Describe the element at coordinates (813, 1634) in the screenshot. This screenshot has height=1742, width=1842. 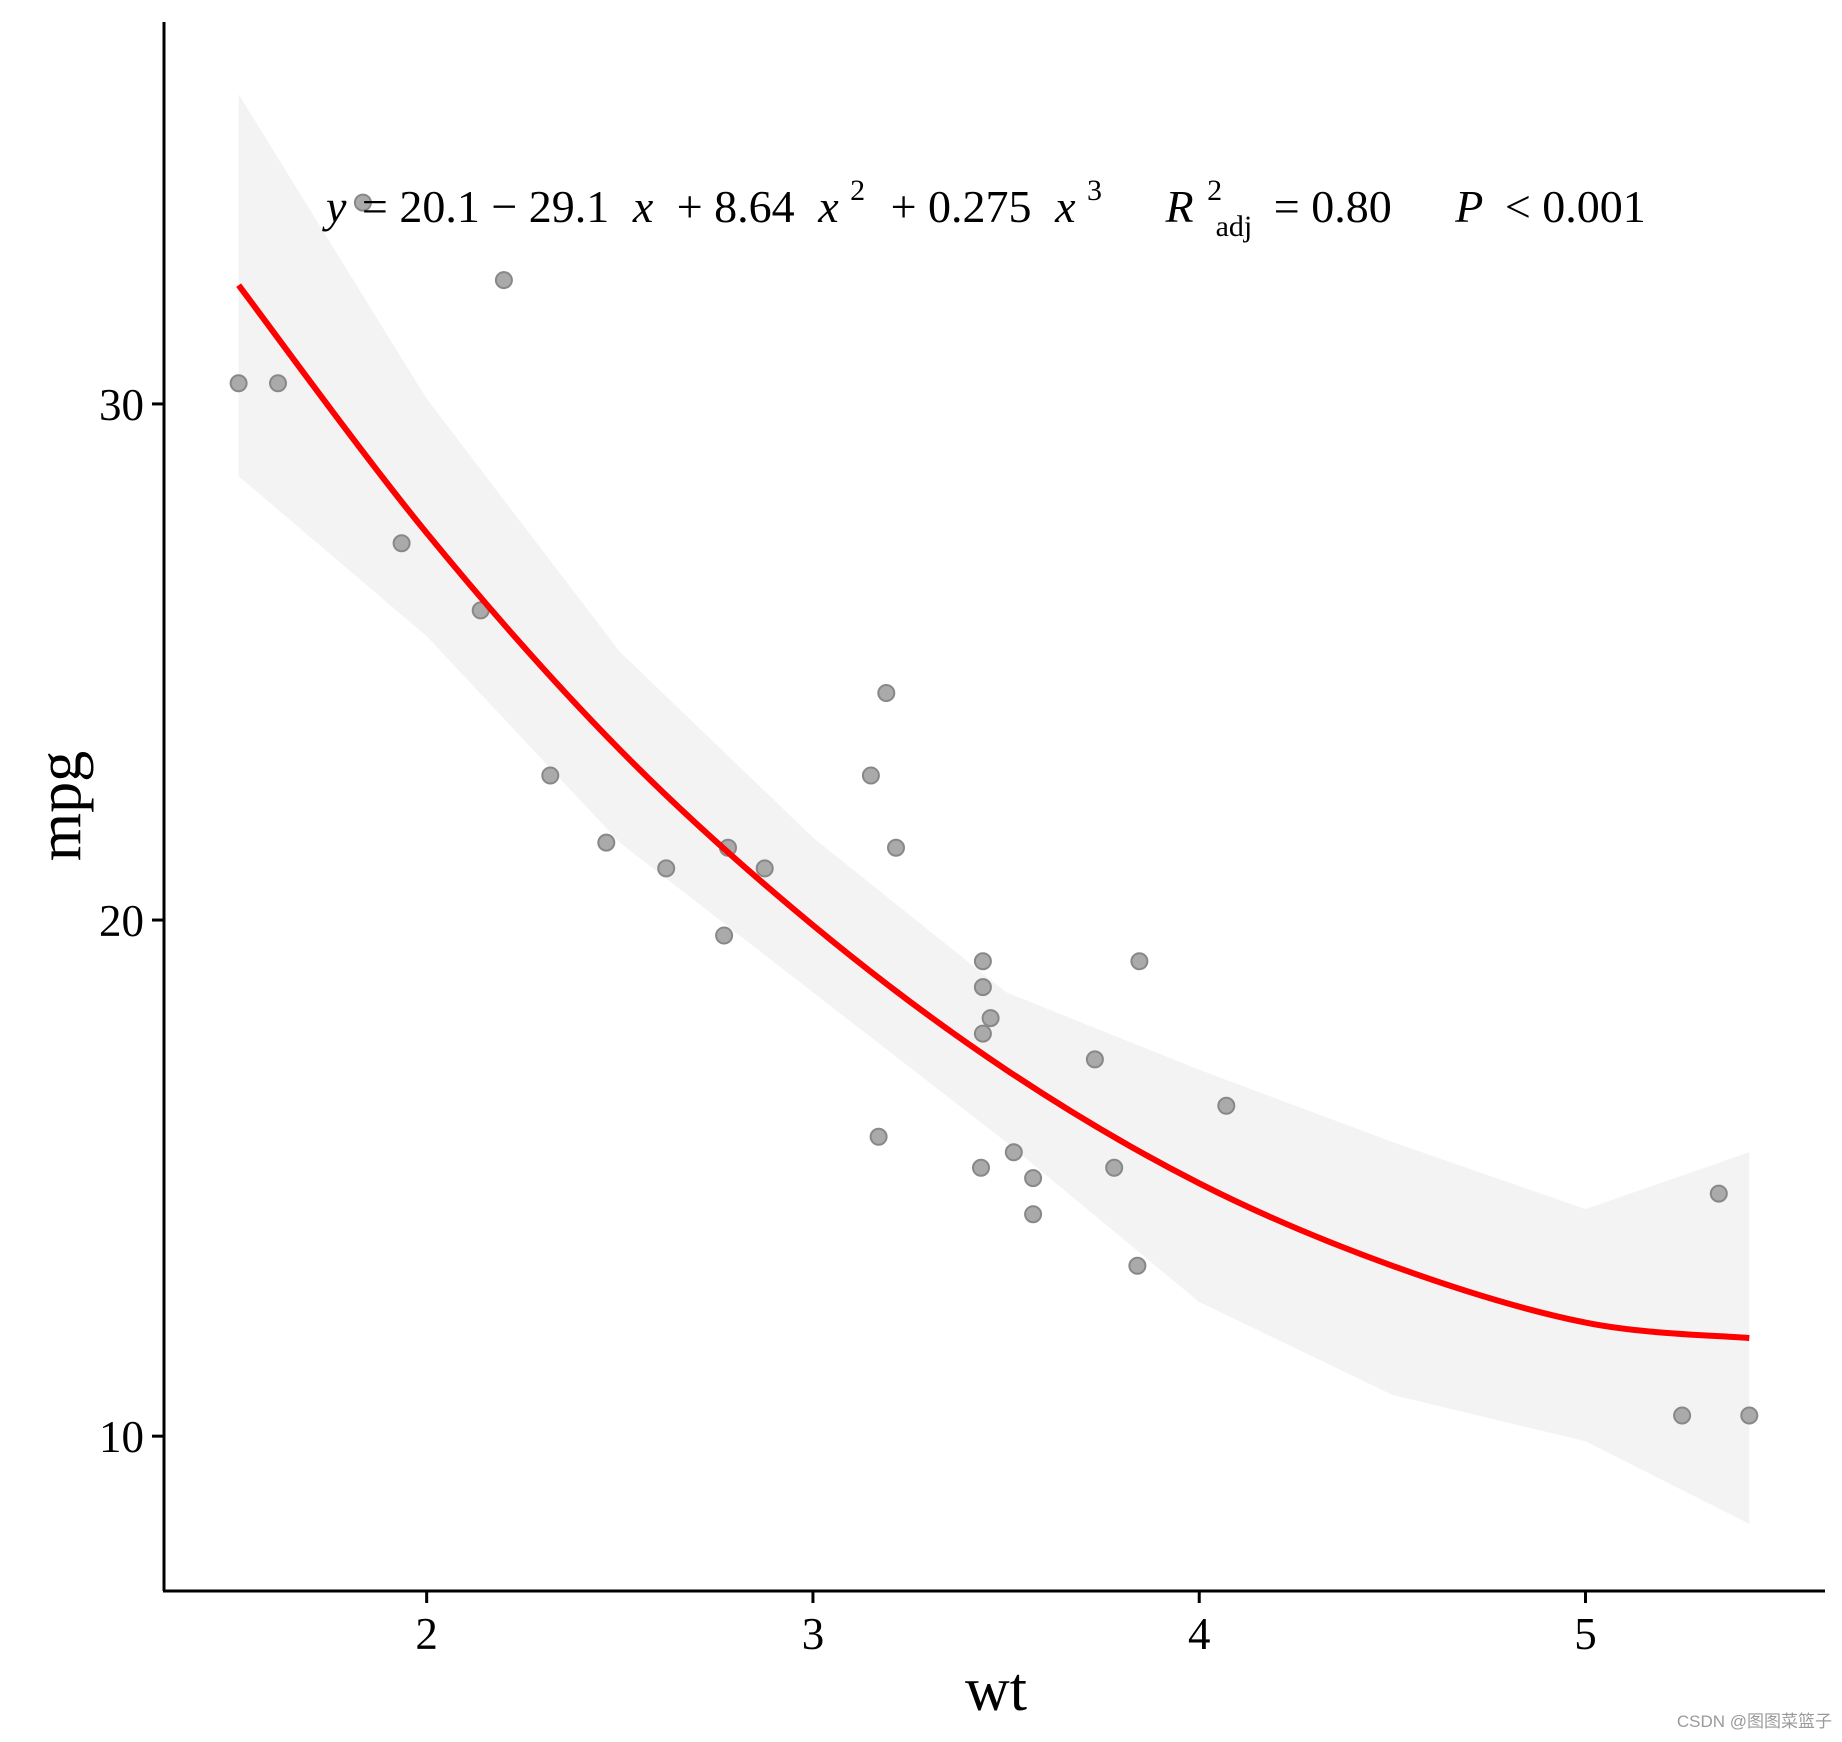
I see `x-tick-label: 3` at that location.